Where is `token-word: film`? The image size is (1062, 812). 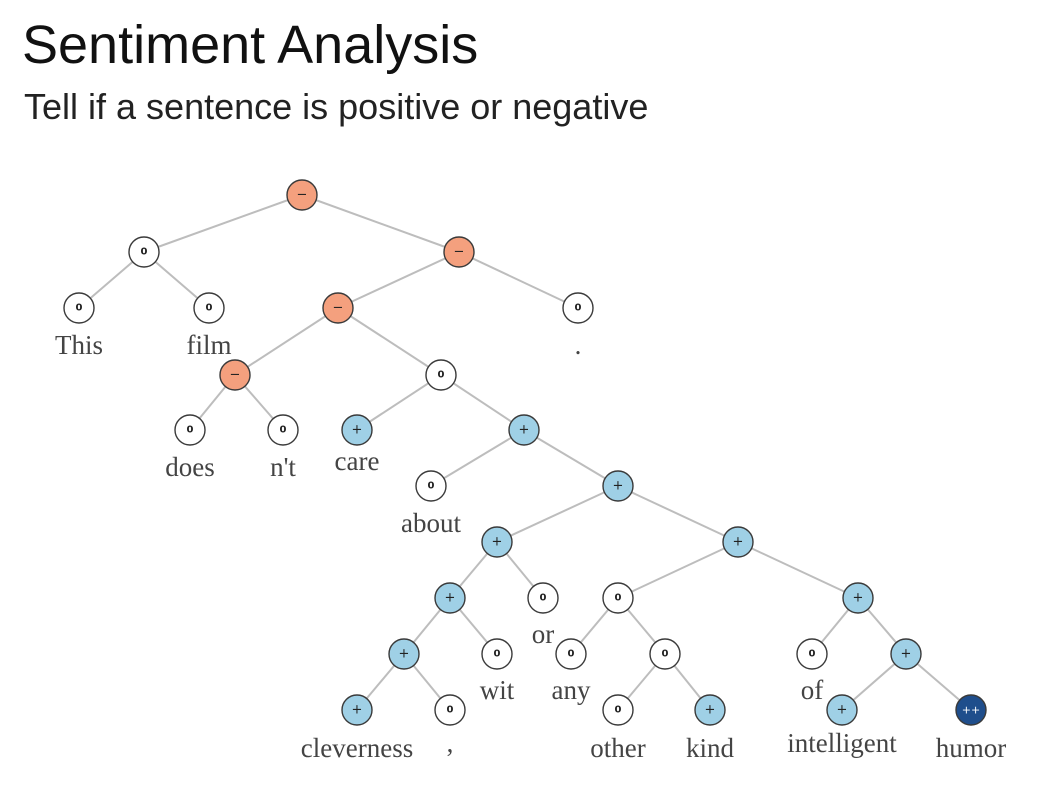 token-word: film is located at coordinates (209, 345).